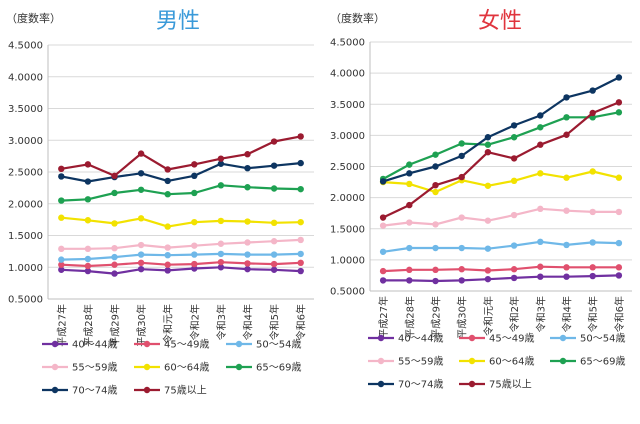 The width and height of the screenshot is (640, 424). I want to click on legend-label: 70～74歳, so click(94, 391).